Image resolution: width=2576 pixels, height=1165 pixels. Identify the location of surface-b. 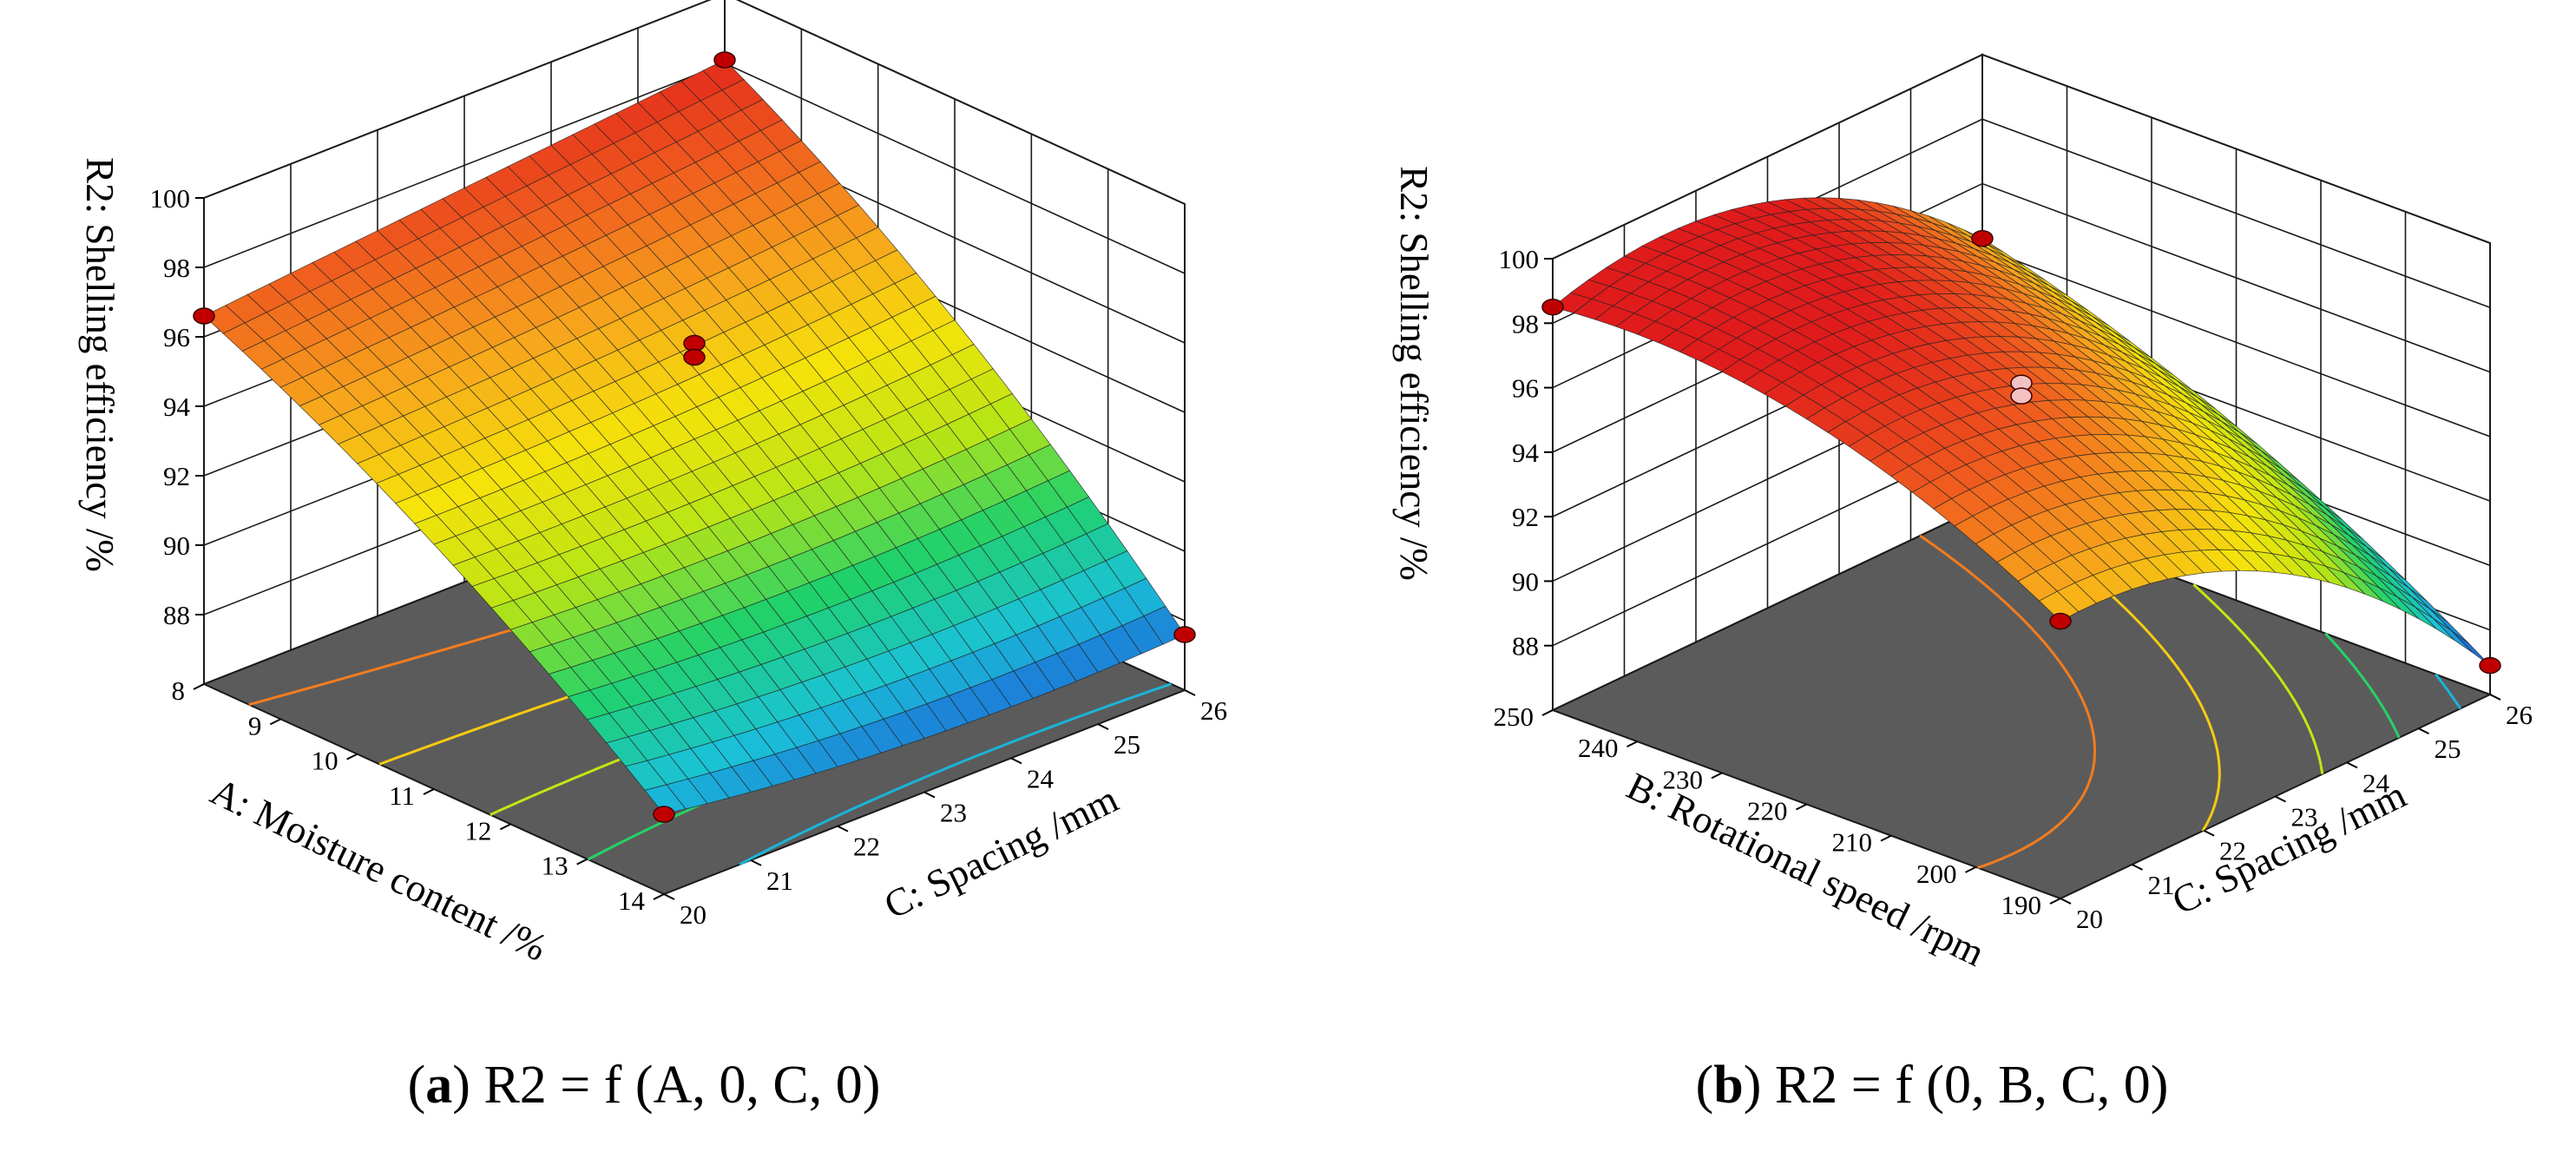
(2022, 432).